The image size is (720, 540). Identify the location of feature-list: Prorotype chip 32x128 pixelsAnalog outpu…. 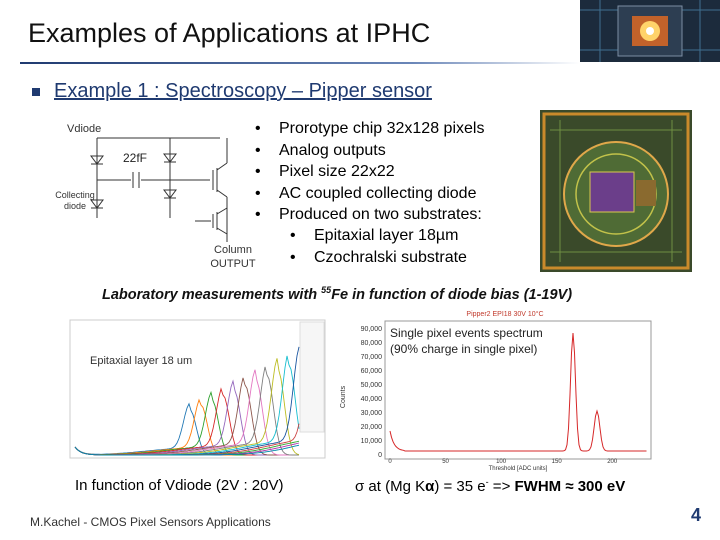
(369, 172).